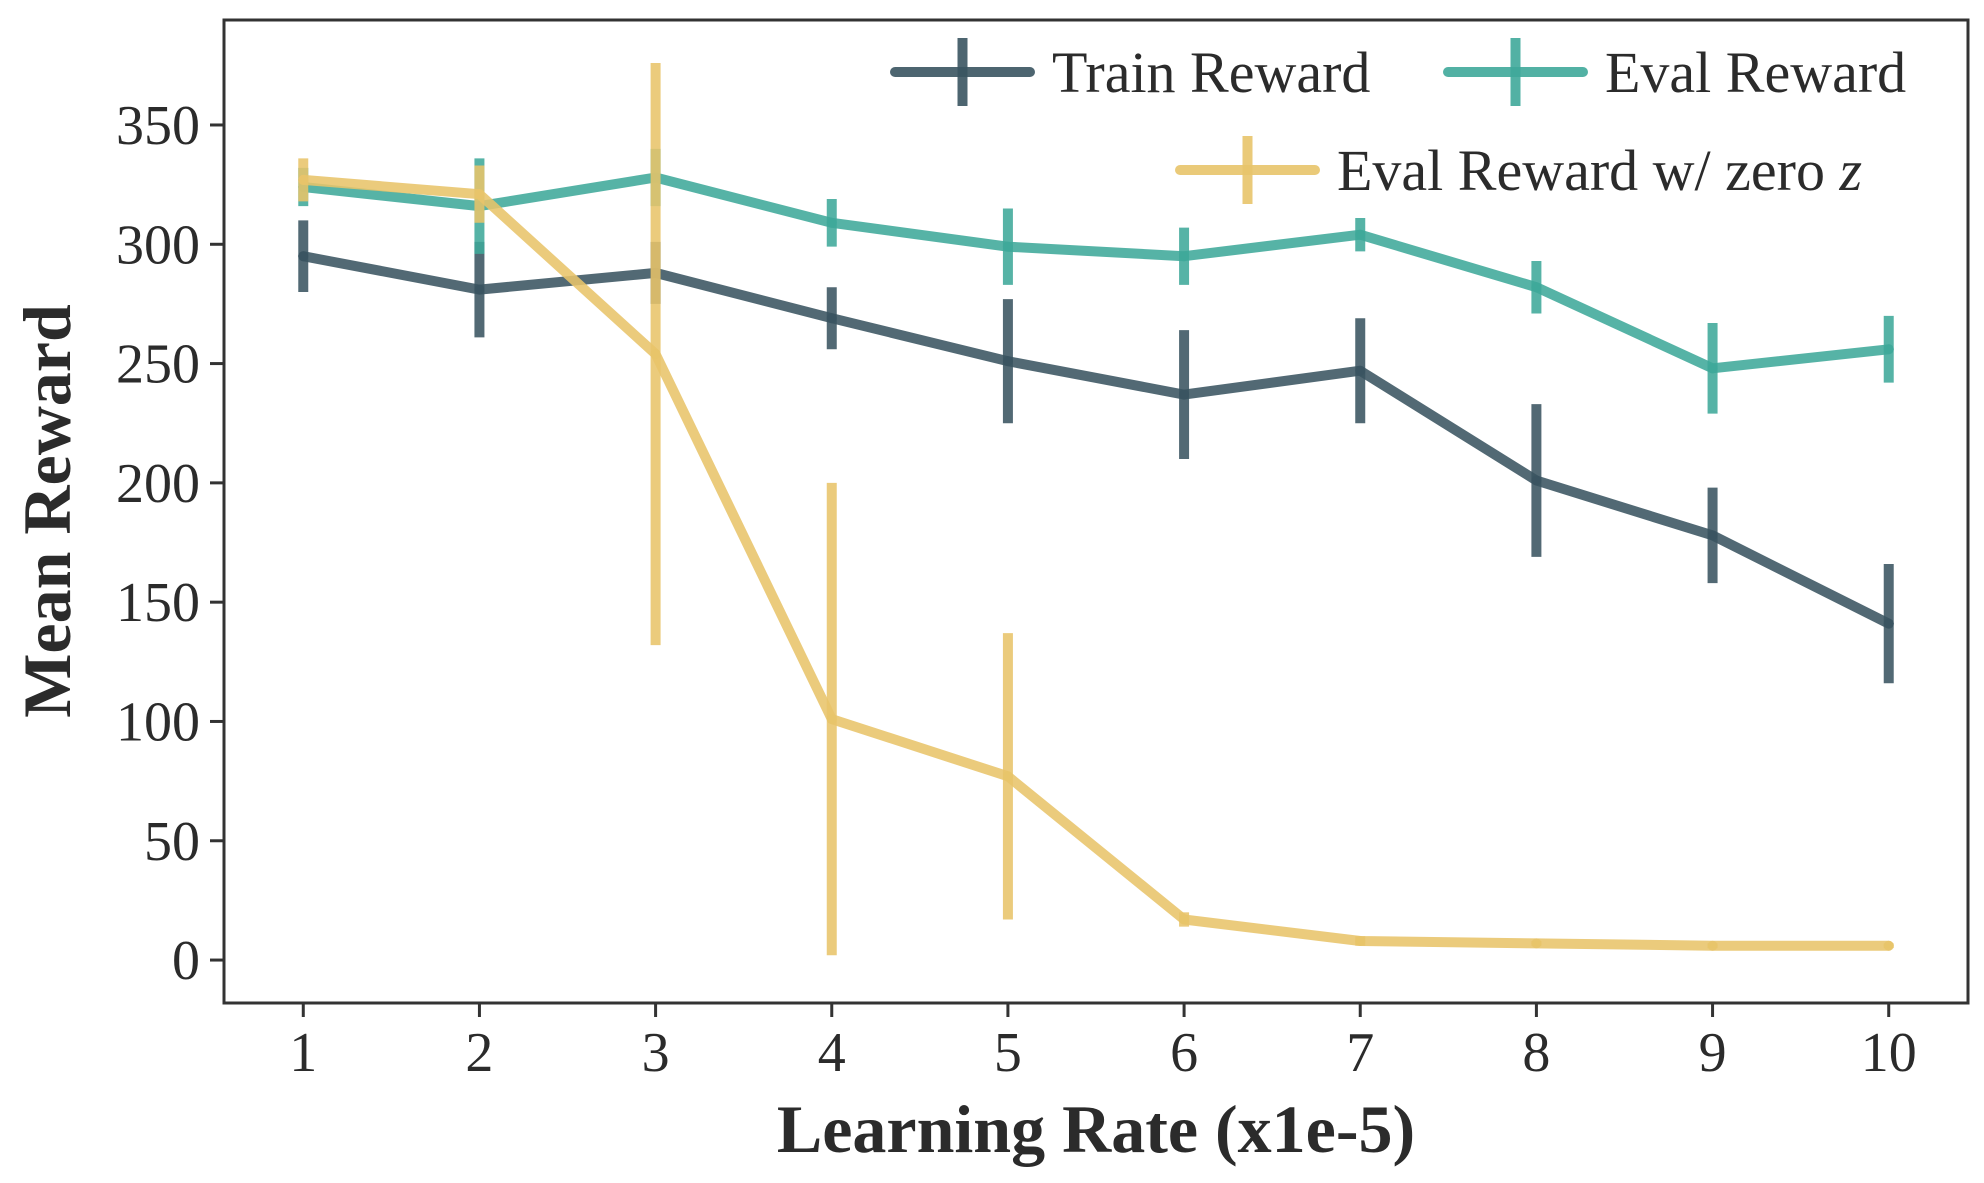 The height and width of the screenshot is (1183, 1984). I want to click on y-tick-label: 350, so click(158, 126).